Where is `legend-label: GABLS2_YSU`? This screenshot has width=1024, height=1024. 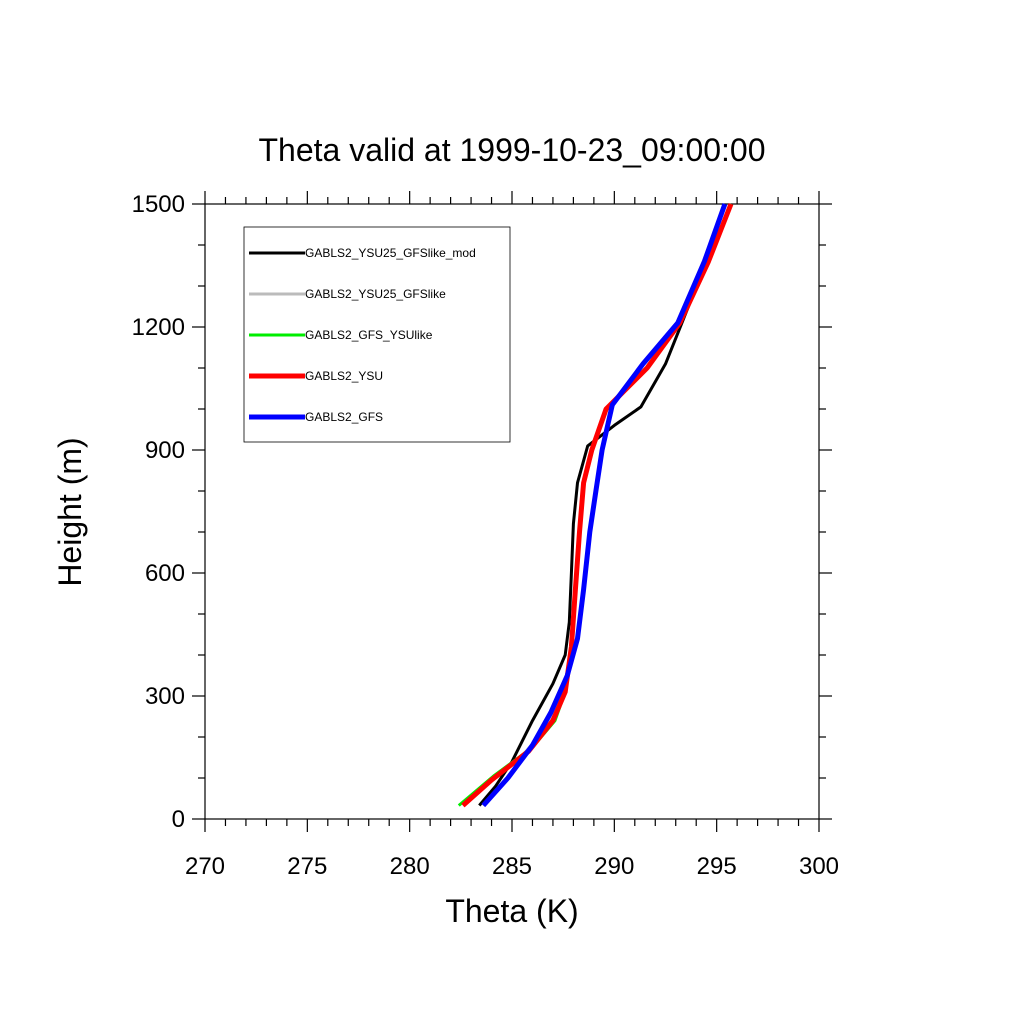 legend-label: GABLS2_YSU is located at coordinates (344, 376).